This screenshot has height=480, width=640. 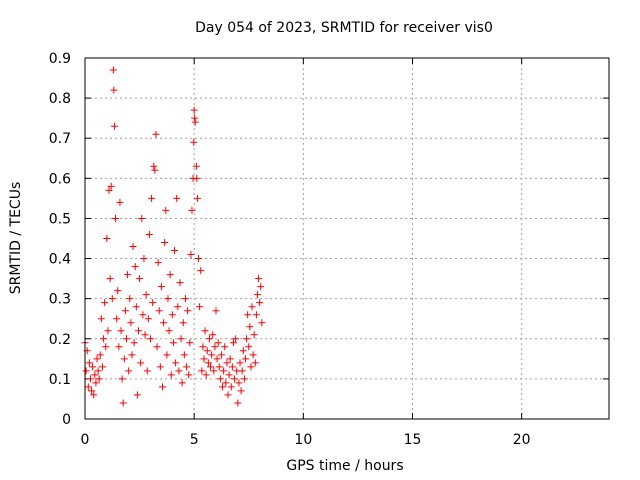 I want to click on x-axis-label: GPS time / hours, so click(x=344, y=466).